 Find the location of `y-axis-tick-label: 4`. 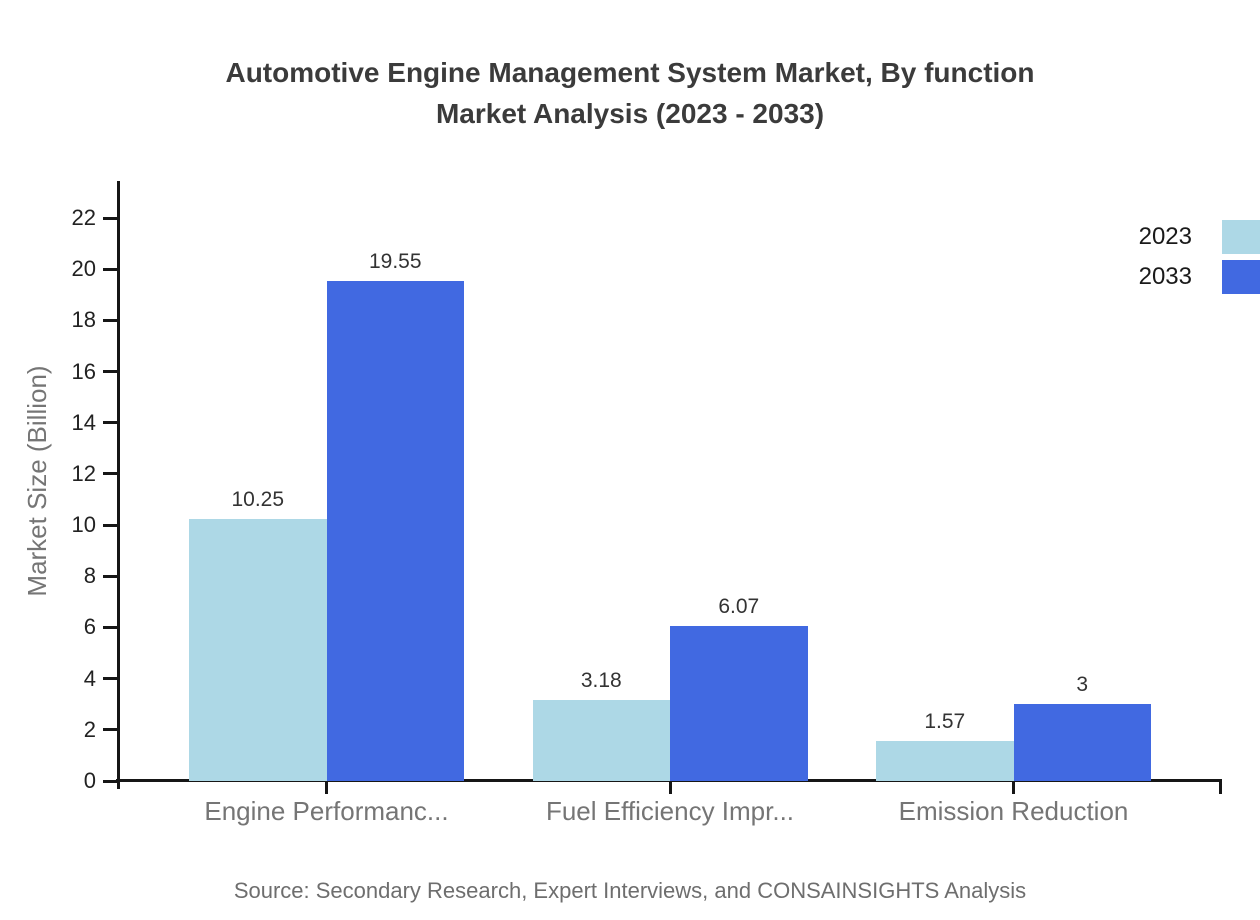

y-axis-tick-label: 4 is located at coordinates (89, 678).